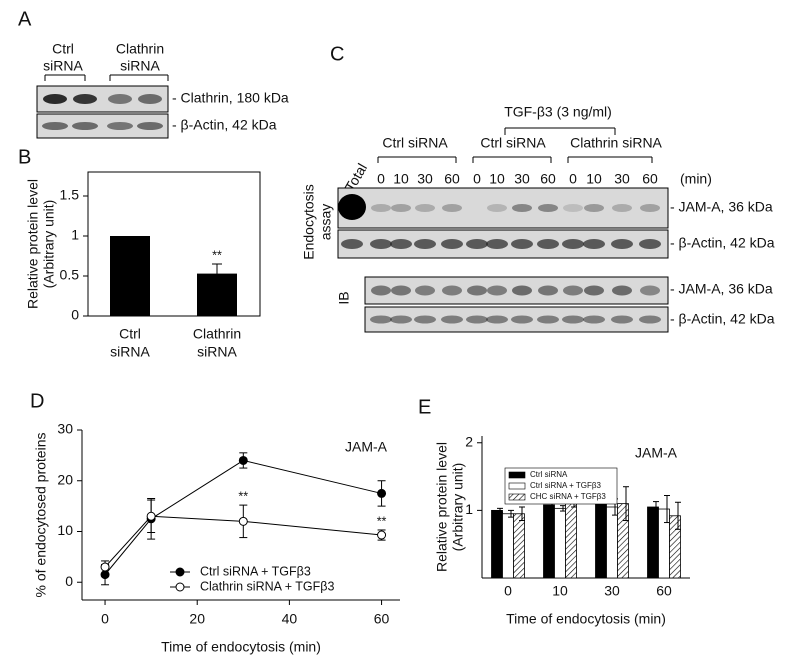 The height and width of the screenshot is (659, 800). What do you see at coordinates (612, 591) in the screenshot?
I see `x-tick-label: 30` at bounding box center [612, 591].